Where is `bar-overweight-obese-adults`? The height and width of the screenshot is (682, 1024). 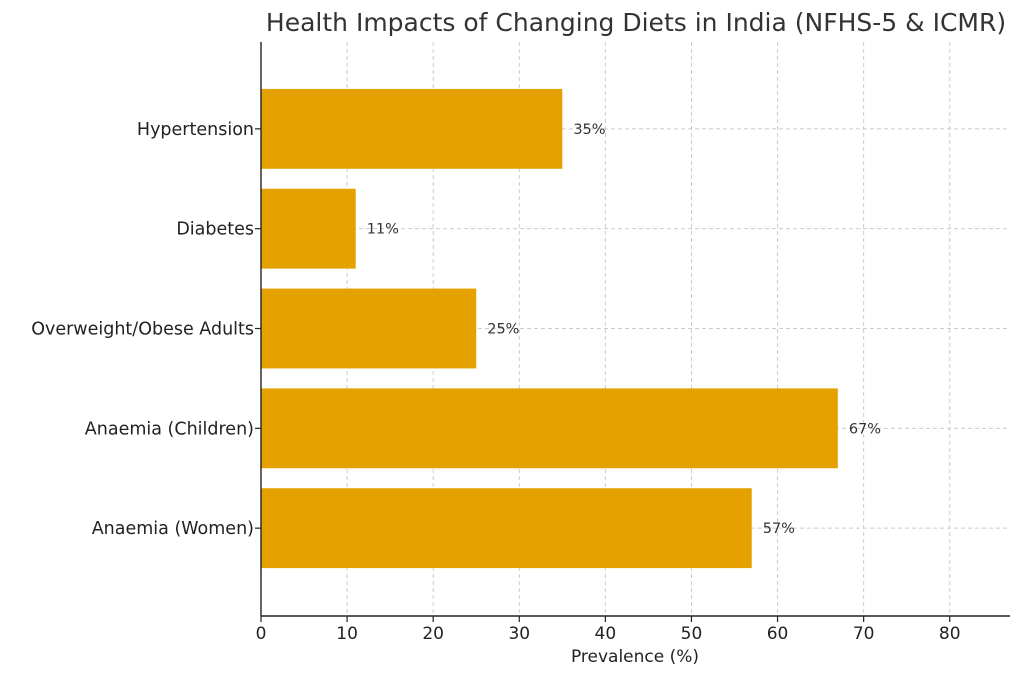 bar-overweight-obese-adults is located at coordinates (369, 328).